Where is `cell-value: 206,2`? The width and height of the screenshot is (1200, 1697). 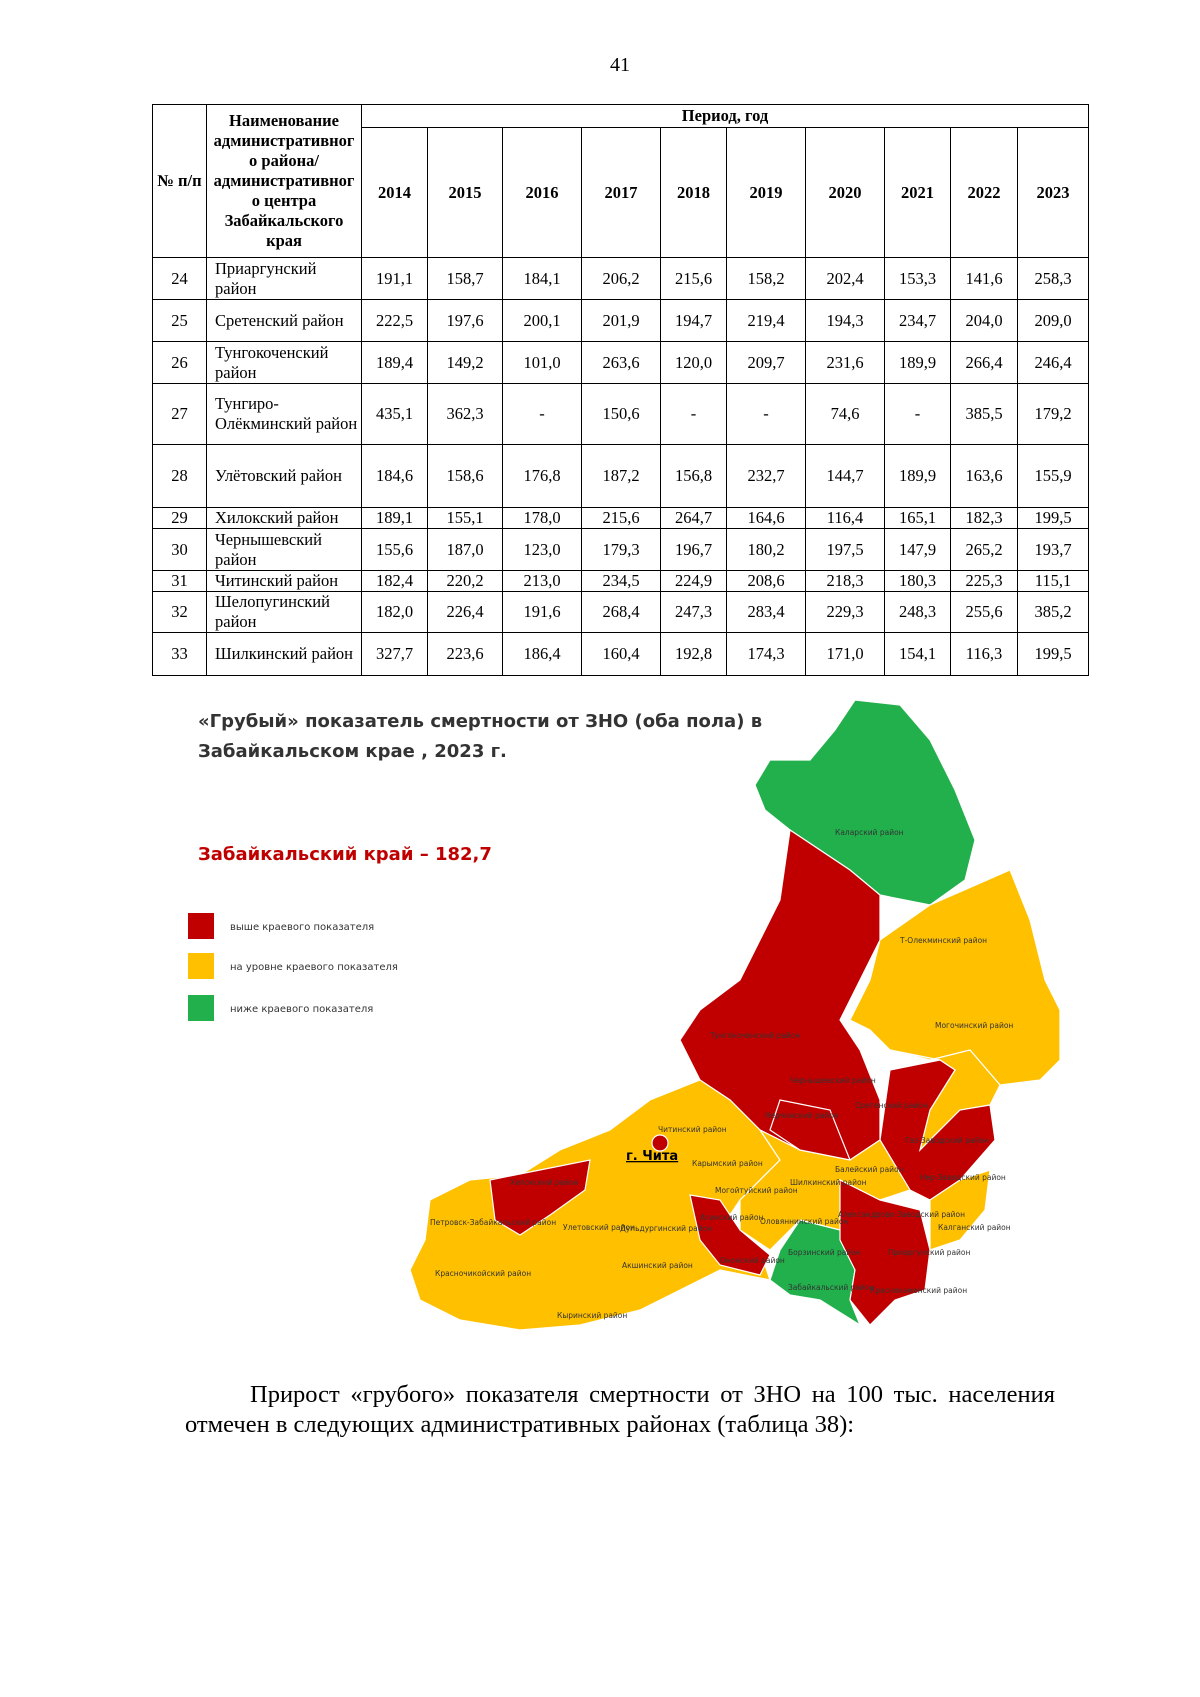 cell-value: 206,2 is located at coordinates (621, 278).